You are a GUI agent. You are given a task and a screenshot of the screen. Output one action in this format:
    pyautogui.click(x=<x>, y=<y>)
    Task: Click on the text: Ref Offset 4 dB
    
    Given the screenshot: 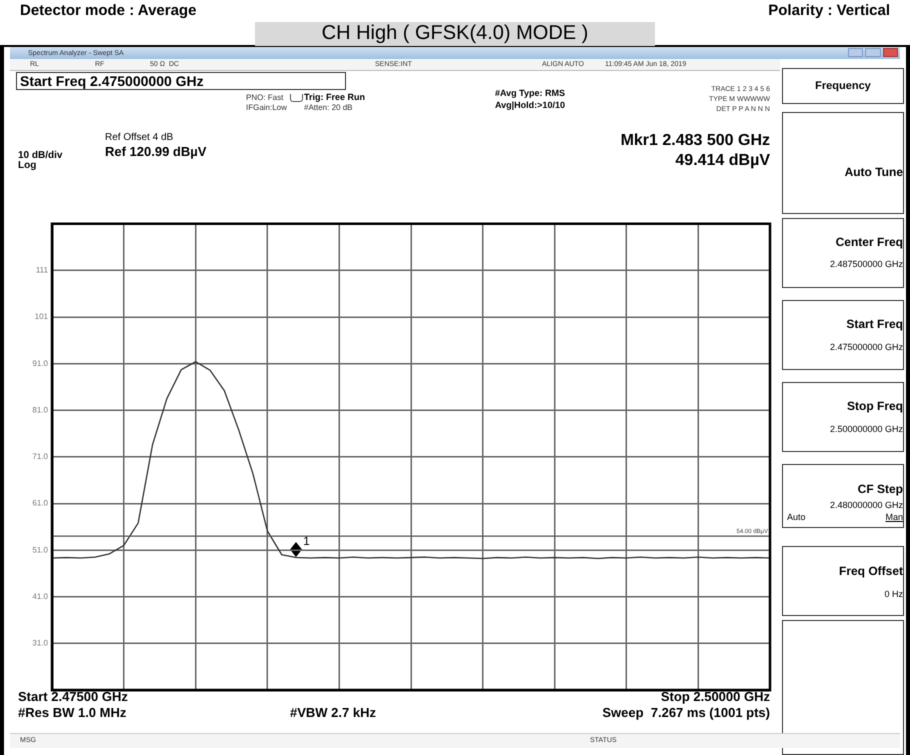 What is the action you would take?
    pyautogui.click(x=139, y=138)
    